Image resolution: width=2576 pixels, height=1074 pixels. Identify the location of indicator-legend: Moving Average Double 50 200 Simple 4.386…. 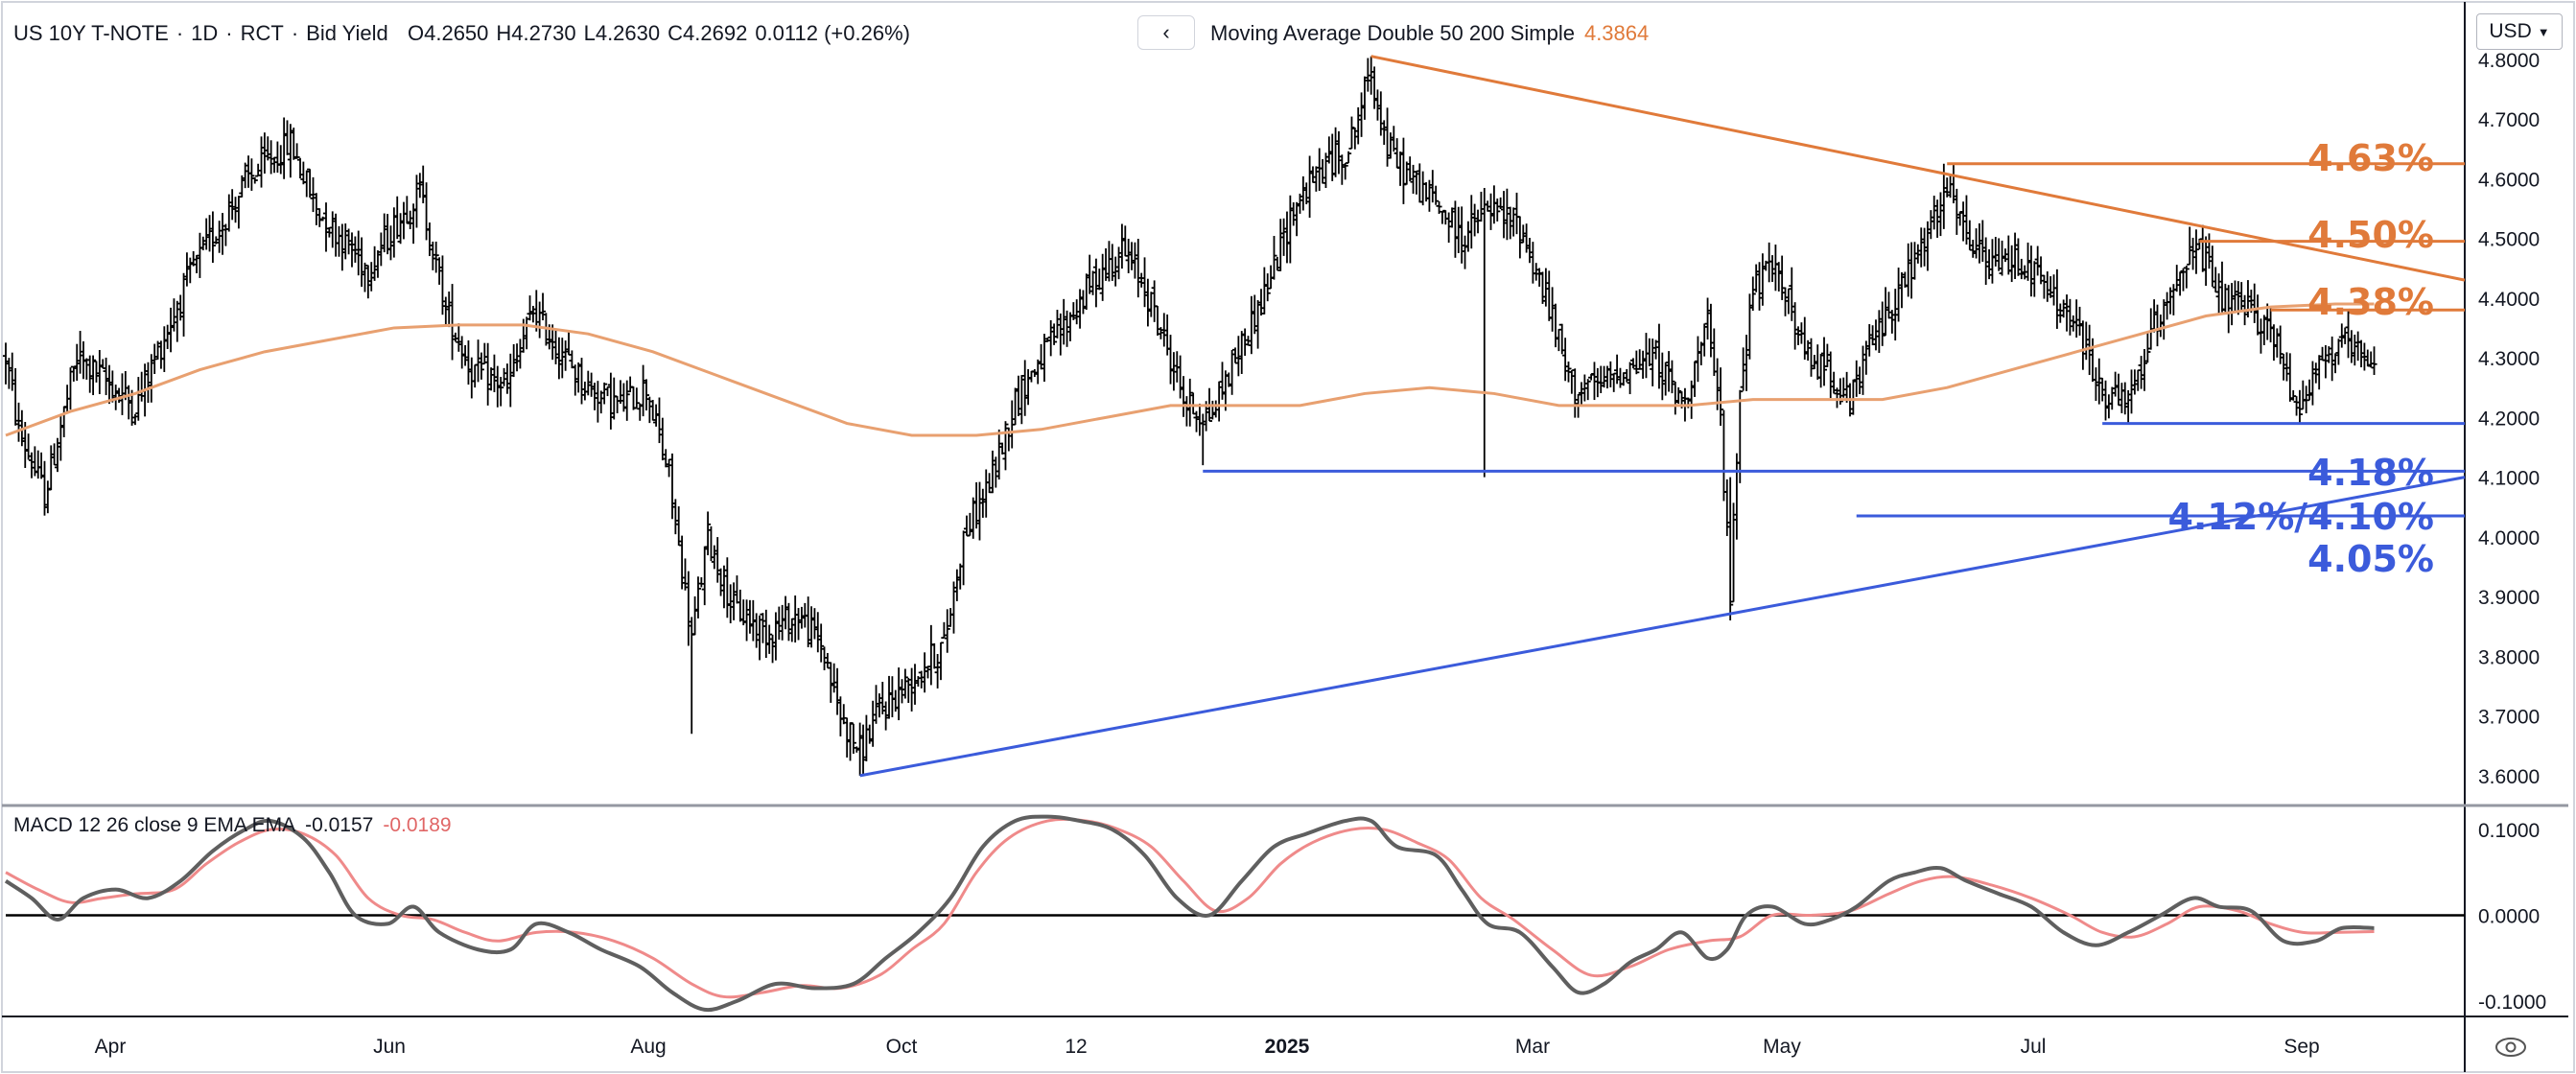
(1429, 33).